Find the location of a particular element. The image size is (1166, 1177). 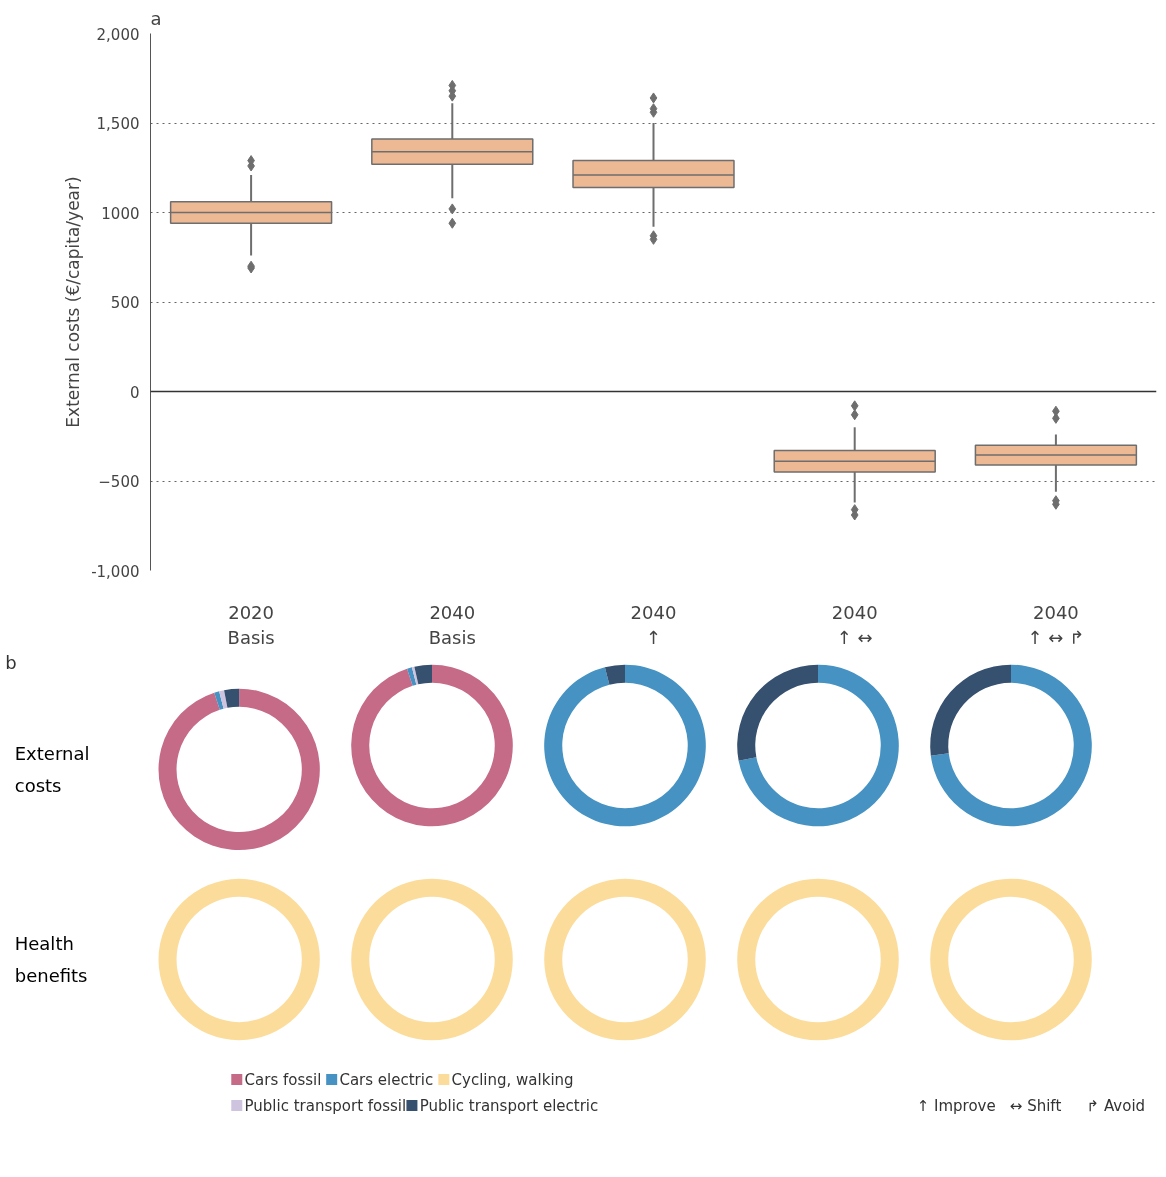

text: ↔ Shift is located at coordinates (1035, 1105).